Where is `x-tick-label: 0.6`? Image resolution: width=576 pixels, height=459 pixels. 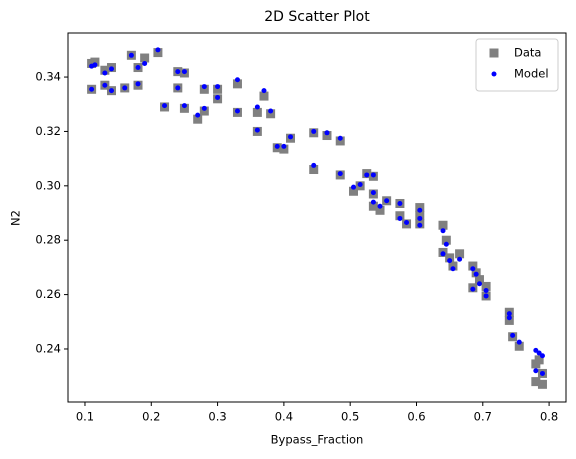
x-tick-label: 0.6 is located at coordinates (416, 417).